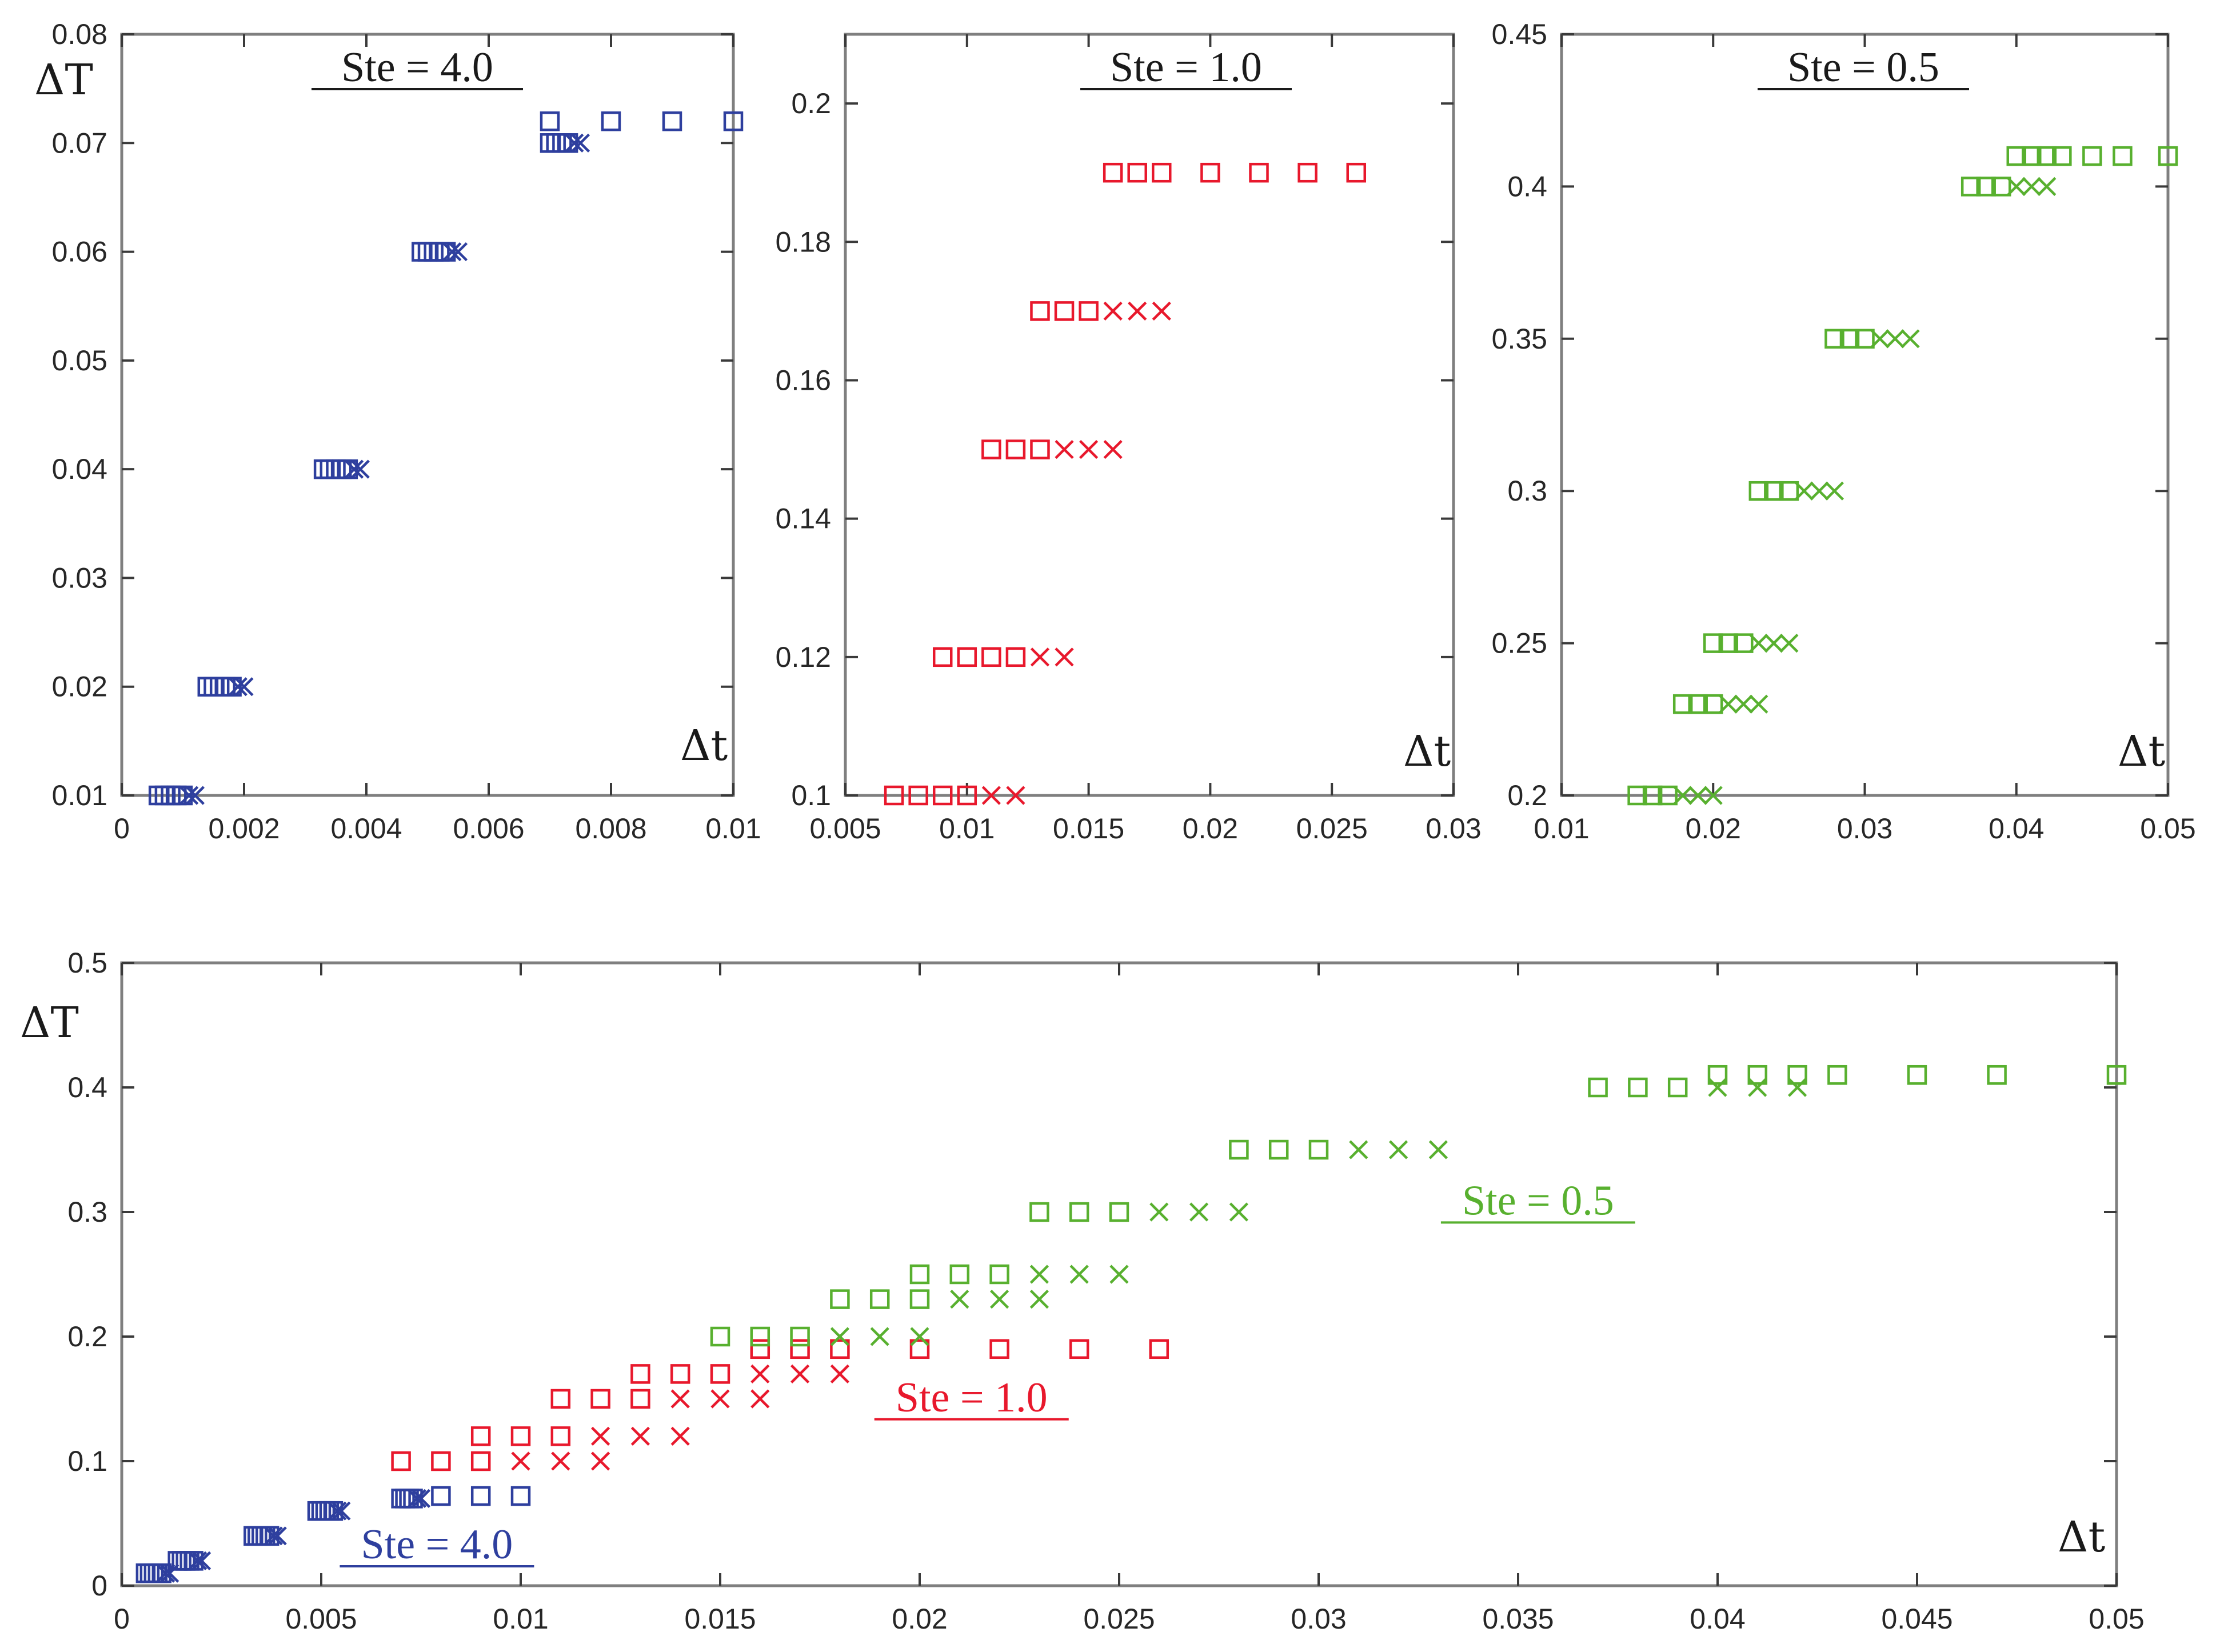  Describe the element at coordinates (79, 469) in the screenshot. I see `y-tick-label: 0.04` at that location.